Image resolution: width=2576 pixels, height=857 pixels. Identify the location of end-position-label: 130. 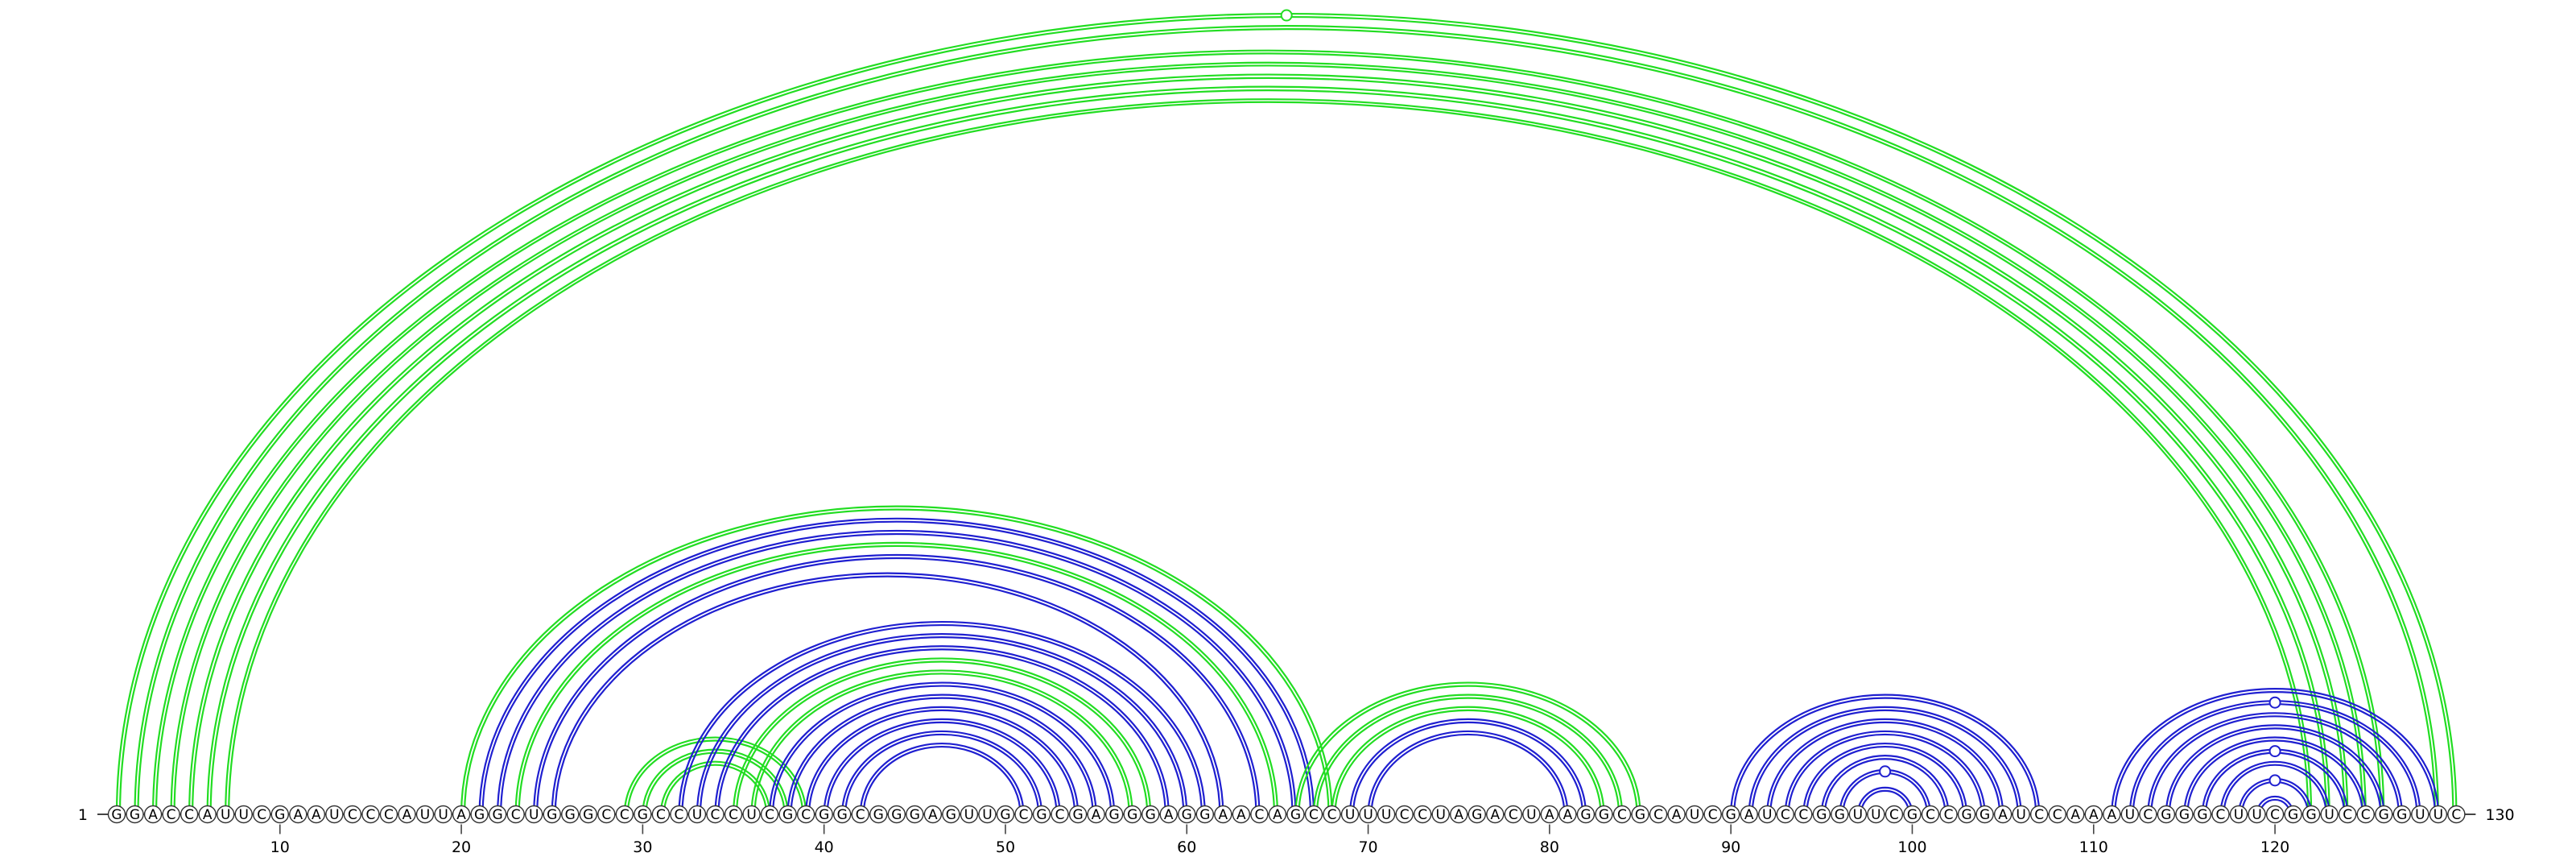
(2499, 815).